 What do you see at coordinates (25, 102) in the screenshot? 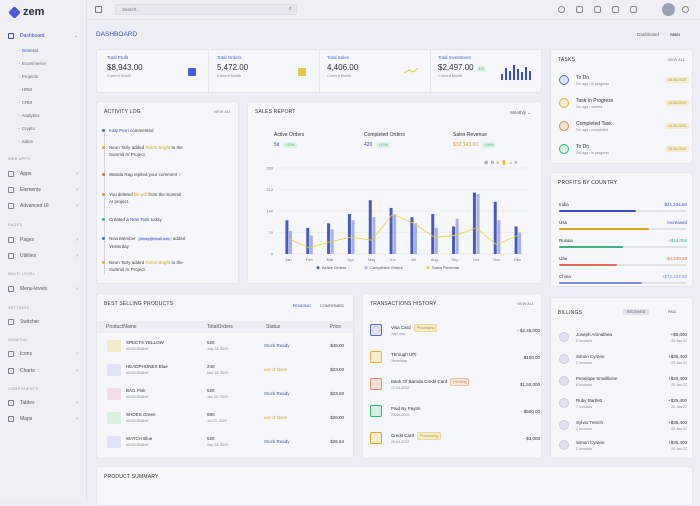
I see `sidebar-sub-crm: CRM` at bounding box center [25, 102].